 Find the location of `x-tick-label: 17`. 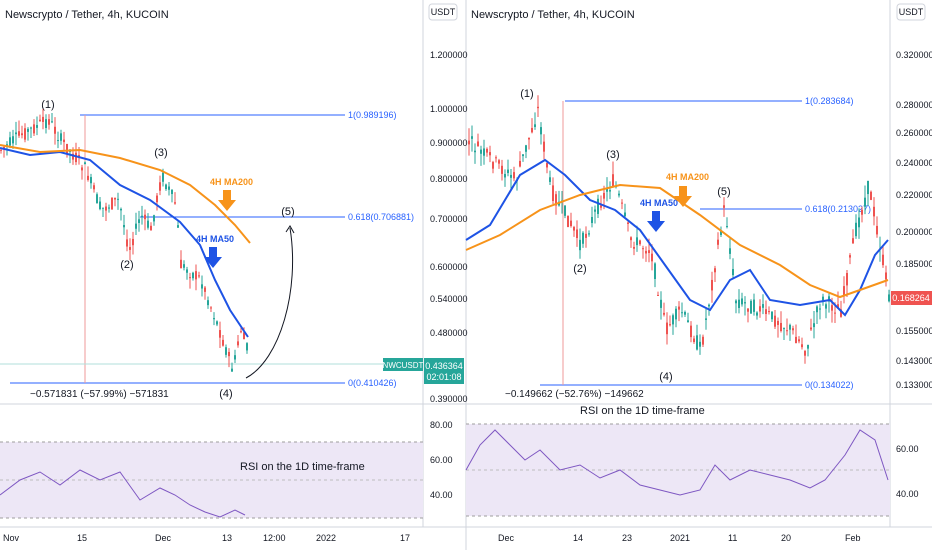

x-tick-label: 17 is located at coordinates (405, 538).